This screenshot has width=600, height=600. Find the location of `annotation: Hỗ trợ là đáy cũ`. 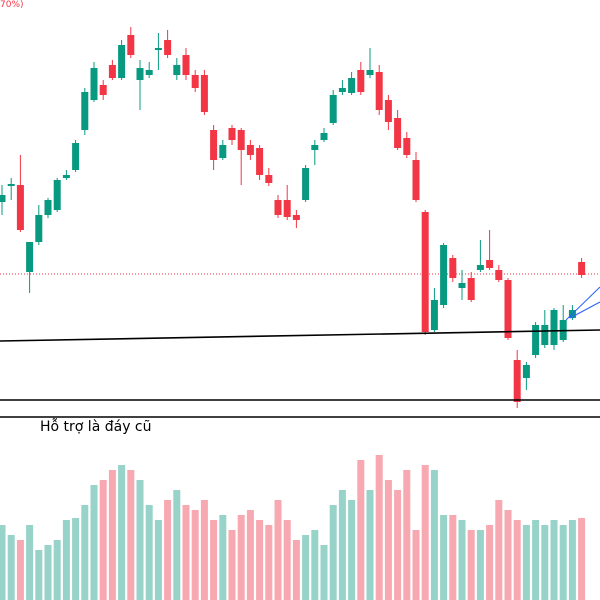

annotation: Hỗ trợ là đáy cũ is located at coordinates (96, 426).